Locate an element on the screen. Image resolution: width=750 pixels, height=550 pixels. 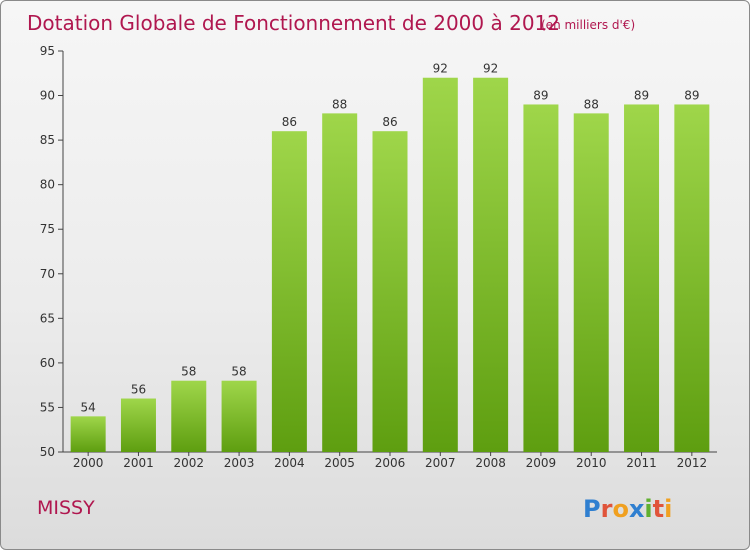
x-tick-label: 2001 is located at coordinates (138, 463).